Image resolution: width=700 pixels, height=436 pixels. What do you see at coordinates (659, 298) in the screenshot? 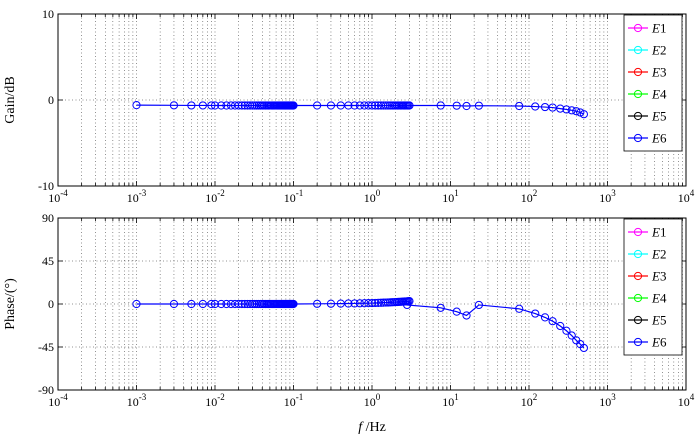
I see `legend-label: E4` at bounding box center [659, 298].